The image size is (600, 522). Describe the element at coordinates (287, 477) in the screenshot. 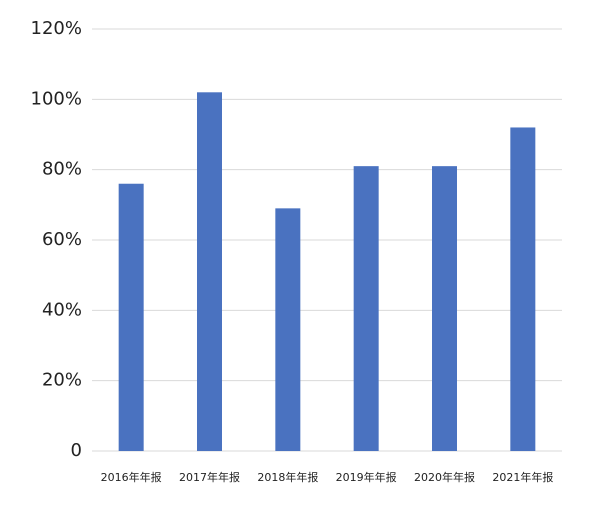

I see `x-tick-label: 2018年年报` at that location.